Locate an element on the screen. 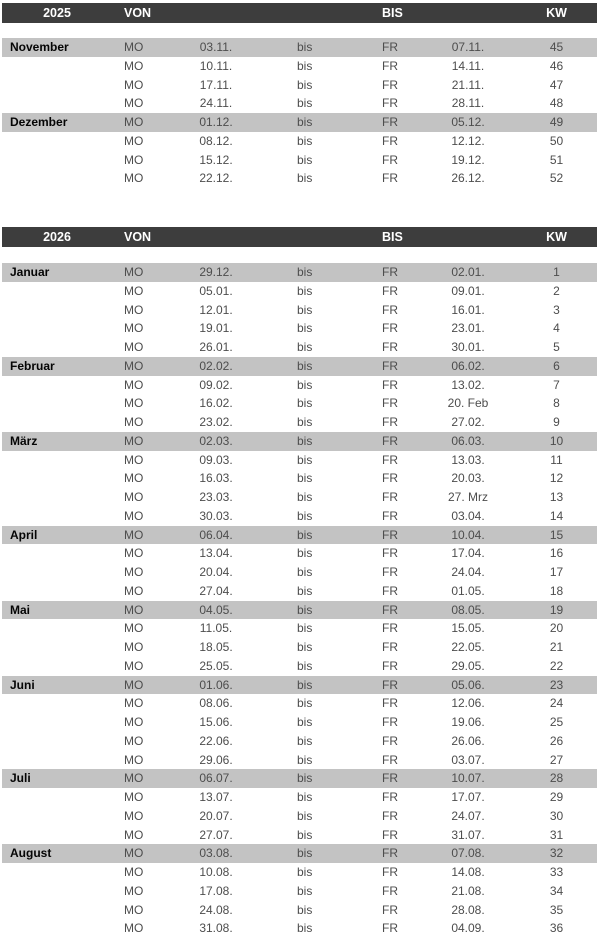 The image size is (607, 944). von-date-cell: 16.02. is located at coordinates (216, 403).